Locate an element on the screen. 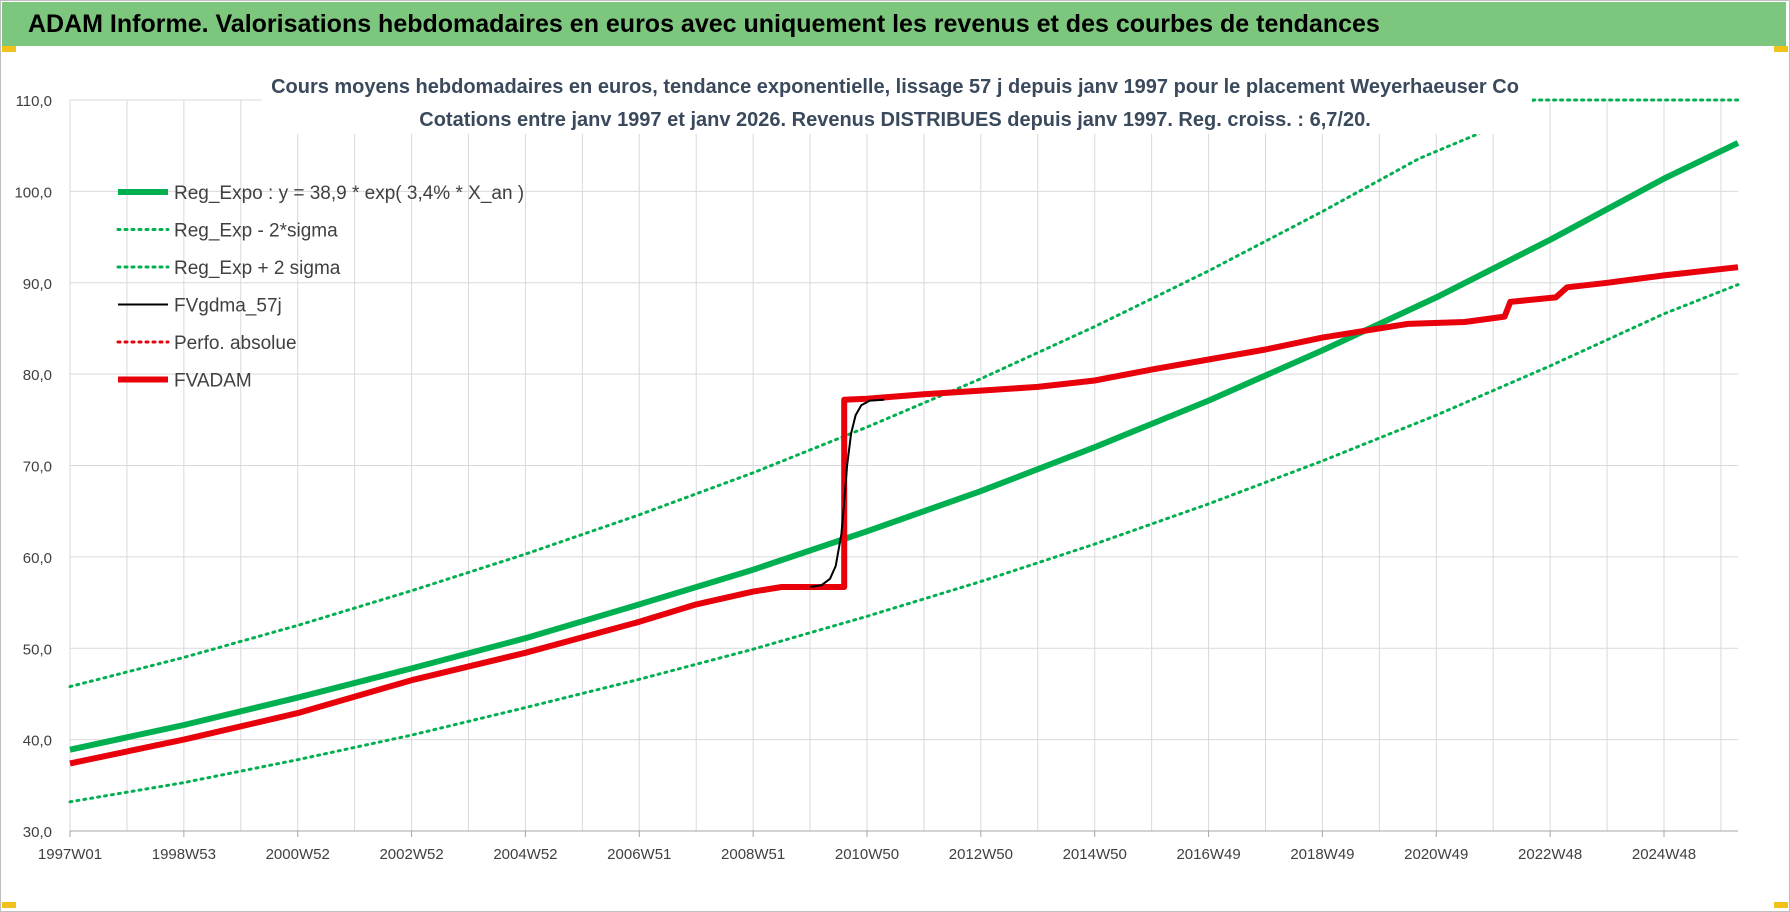 This screenshot has width=1790, height=912. y-tick-label: 50,0 is located at coordinates (37, 649).